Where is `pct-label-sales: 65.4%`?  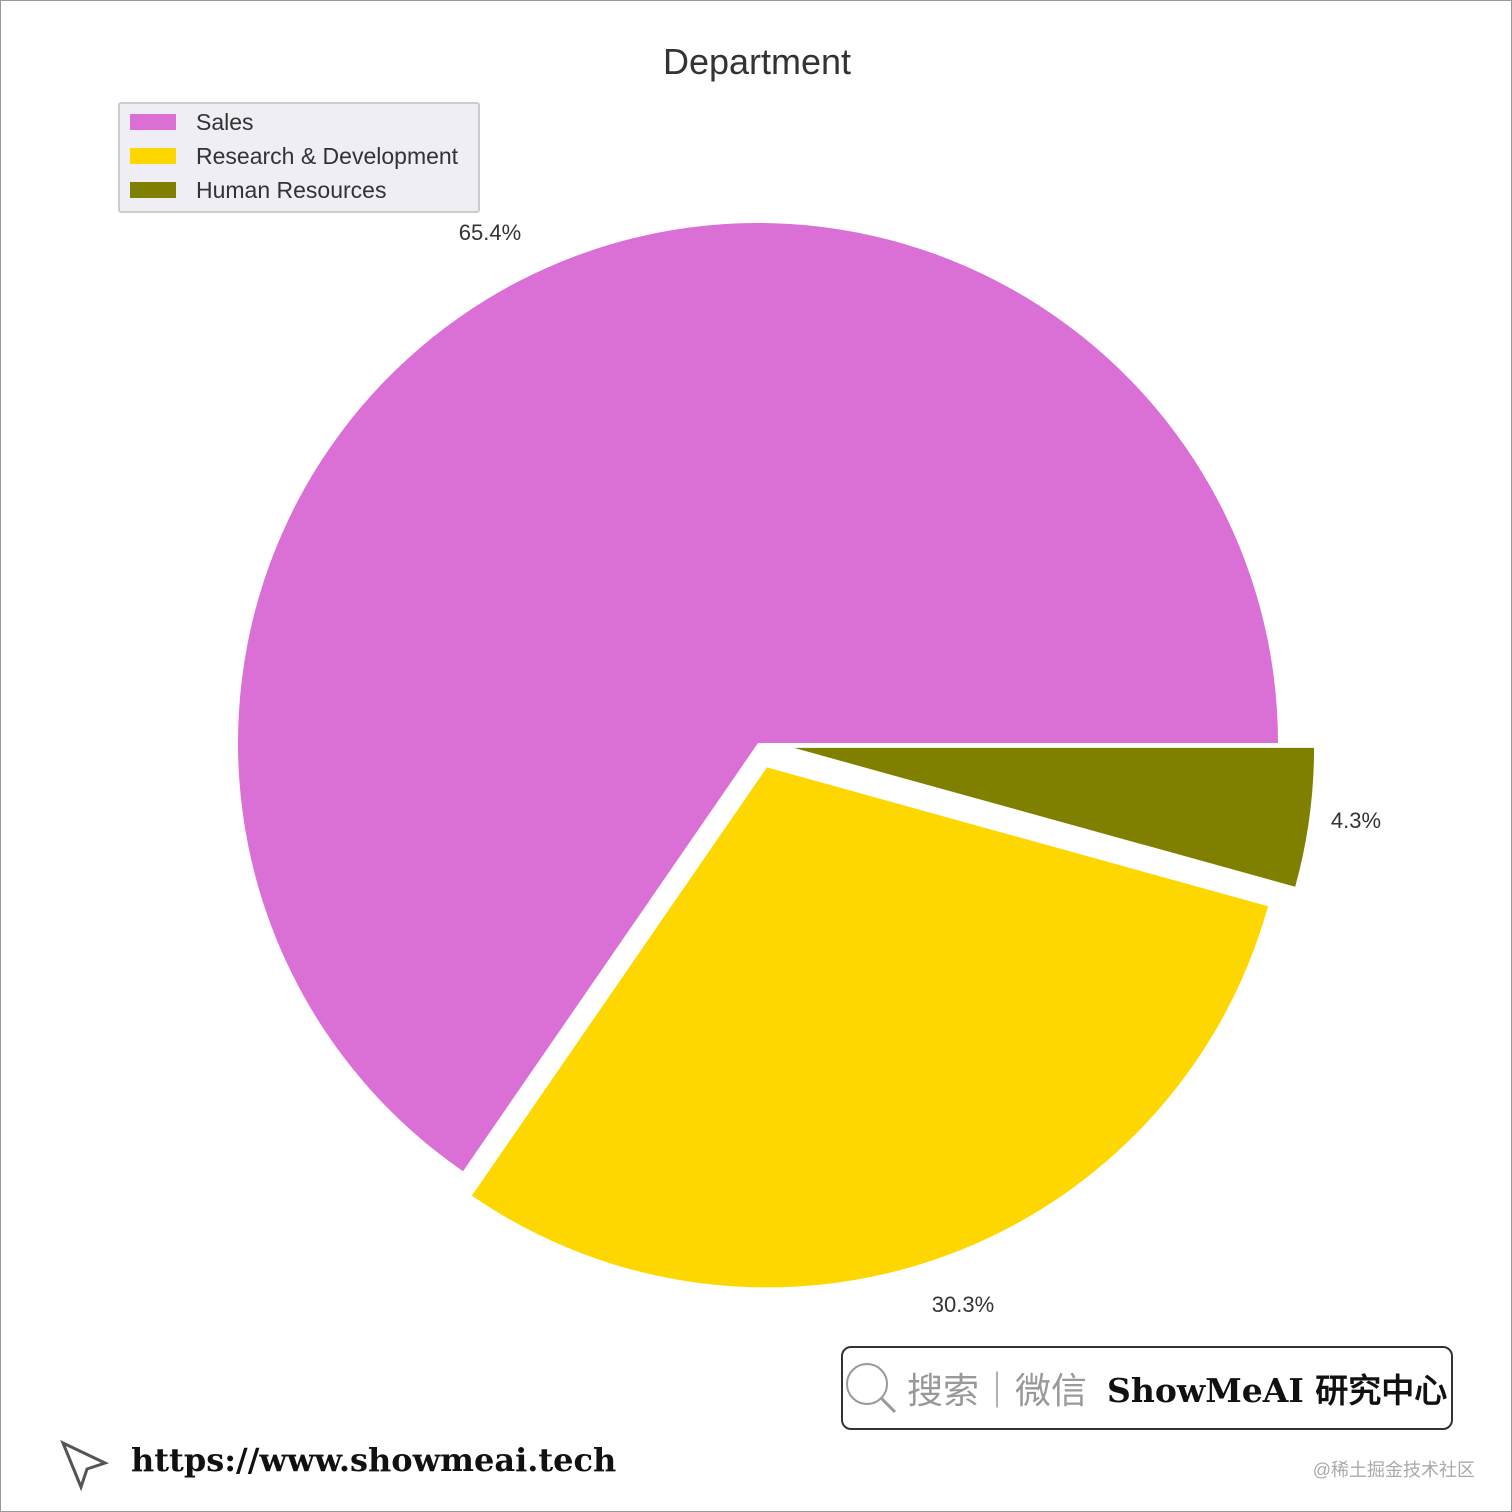 pct-label-sales: 65.4% is located at coordinates (490, 232).